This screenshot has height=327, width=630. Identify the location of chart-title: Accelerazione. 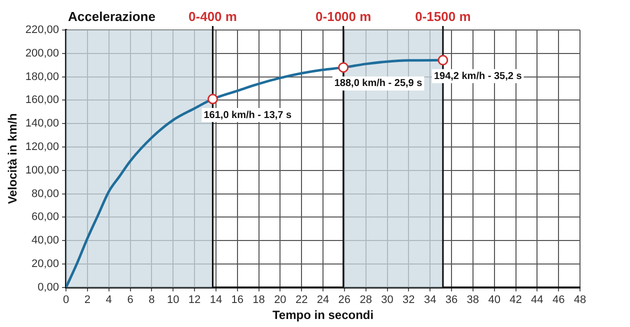
(112, 16).